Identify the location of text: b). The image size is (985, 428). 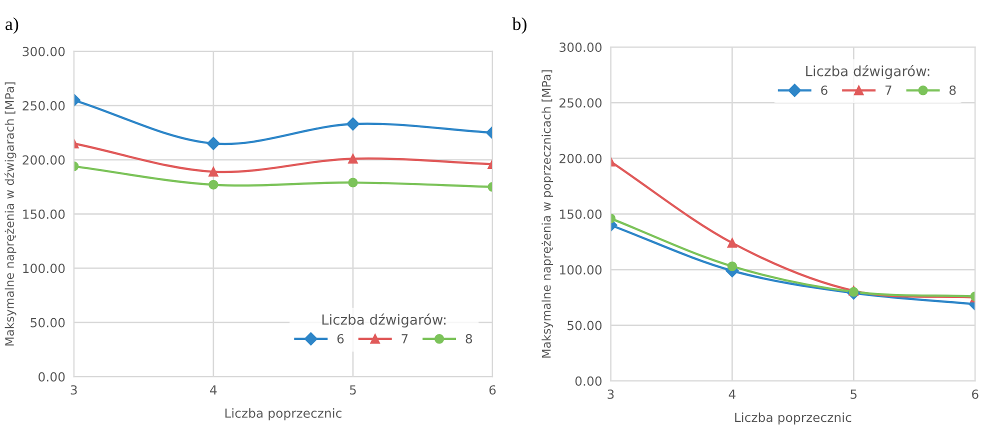
(519, 25).